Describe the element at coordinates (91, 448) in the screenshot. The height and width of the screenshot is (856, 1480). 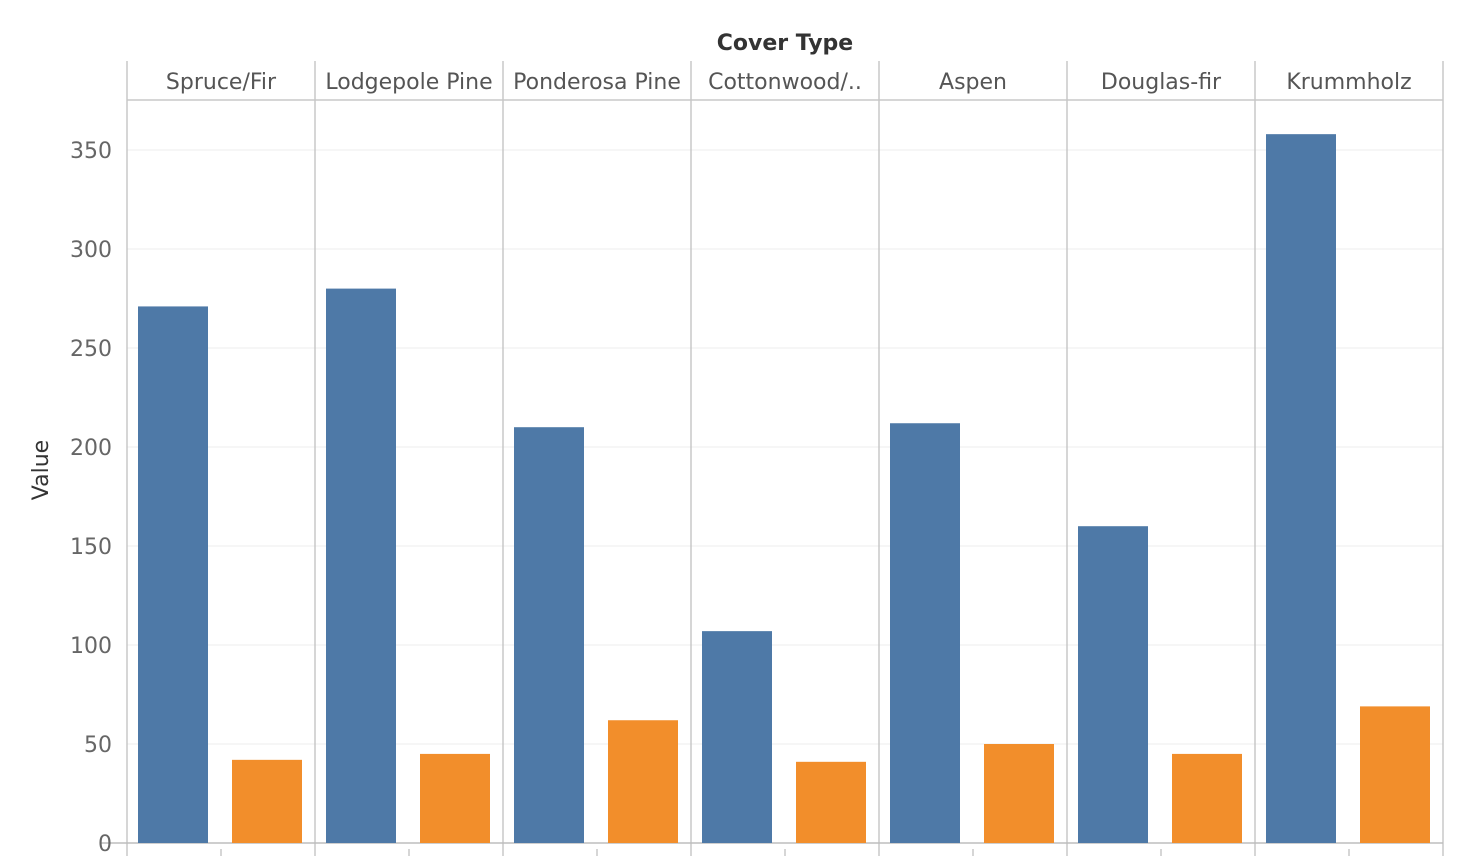
I see `y-tick-label: 200` at that location.